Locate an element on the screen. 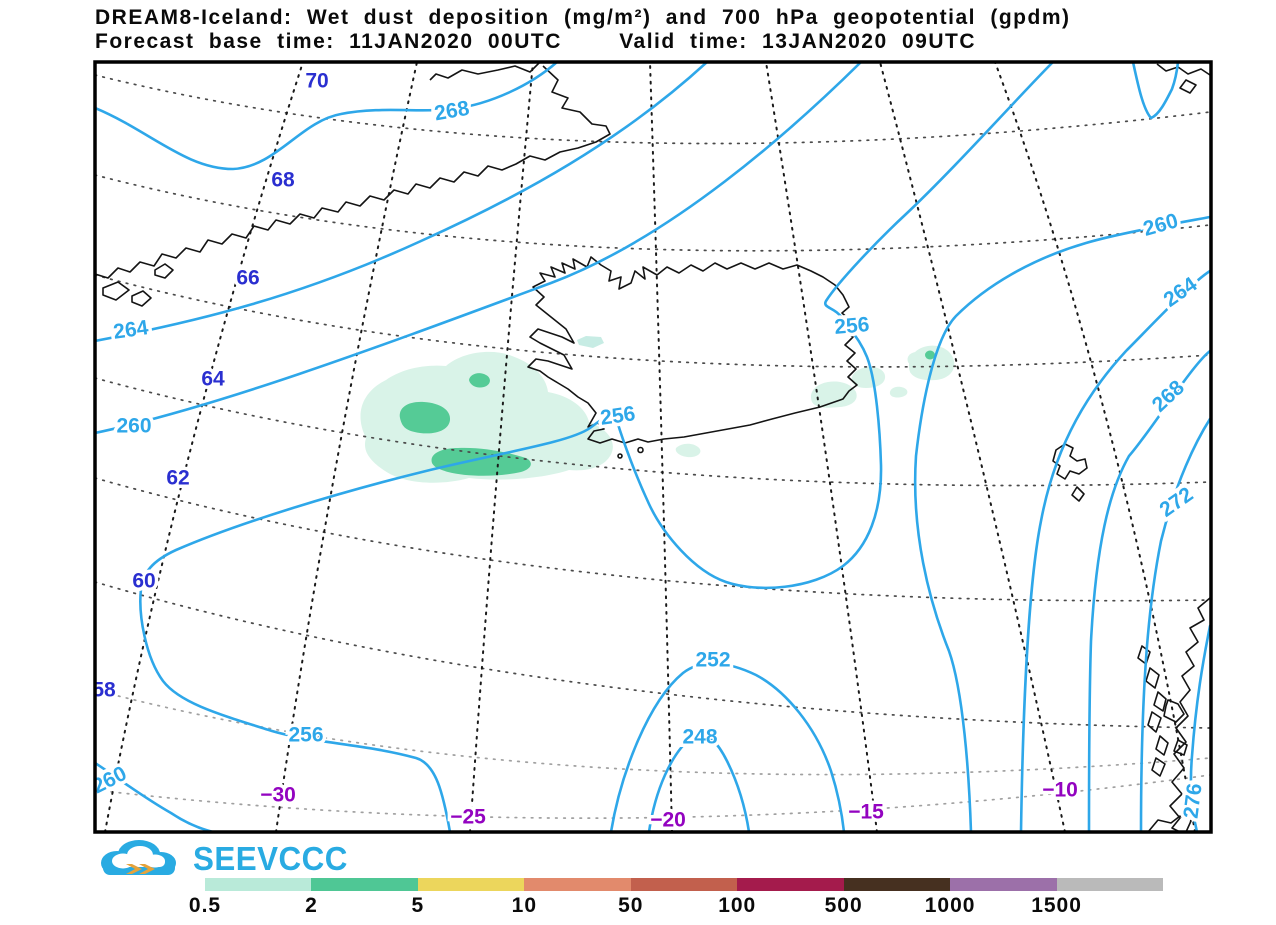 The height and width of the screenshot is (925, 1276). longitude-label-2: −20 is located at coordinates (668, 820).